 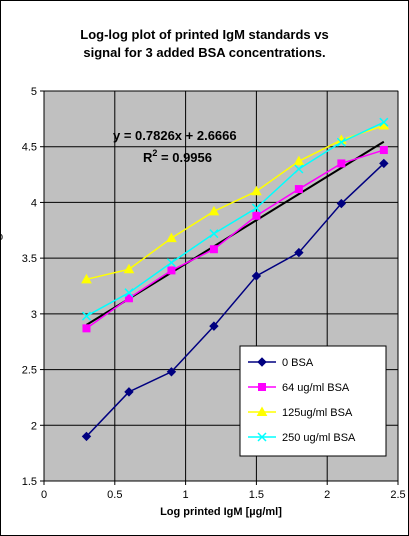 I want to click on y-tick-label: 2, so click(x=34, y=426).